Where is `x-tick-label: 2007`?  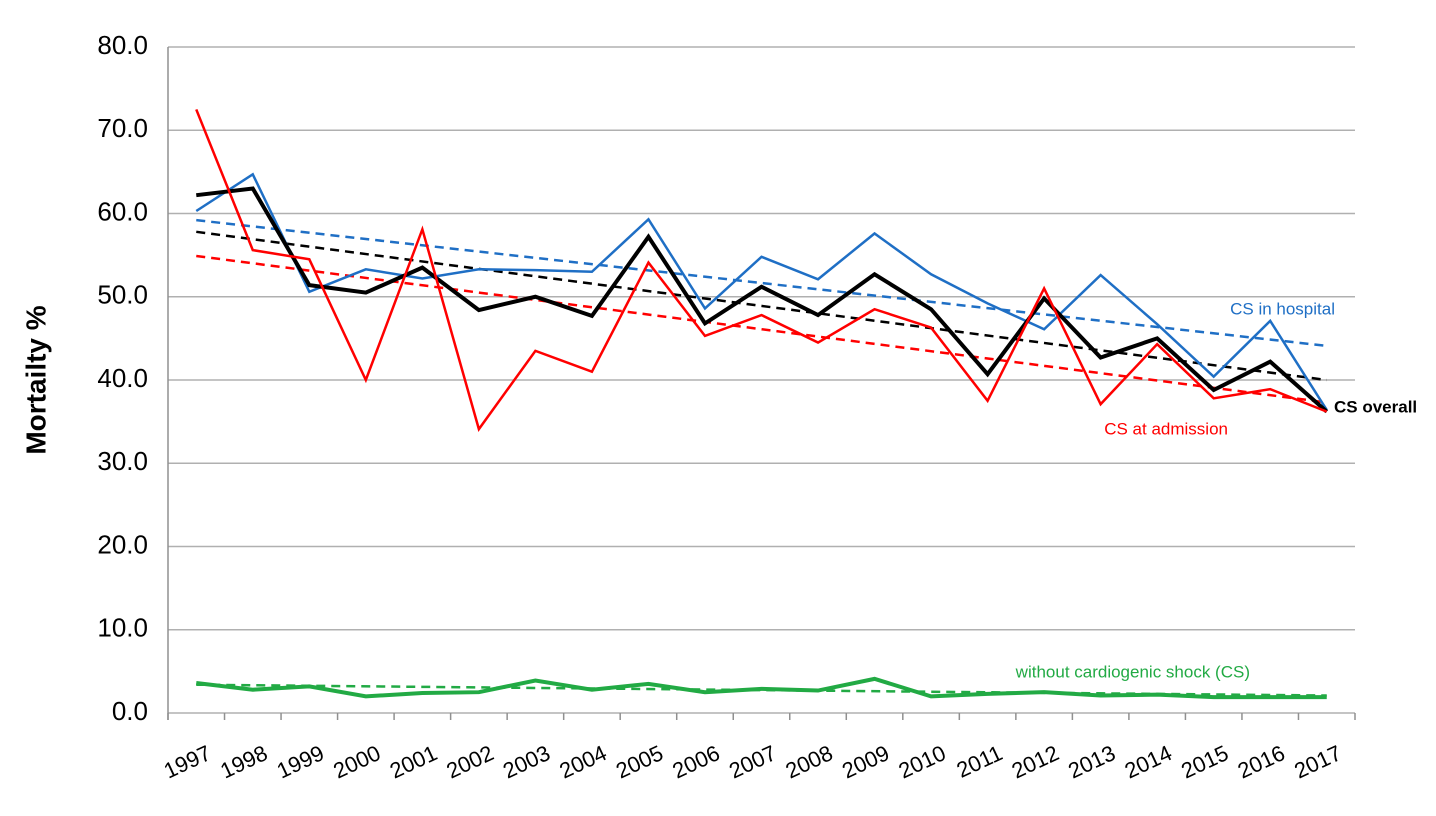 x-tick-label: 2007 is located at coordinates (752, 761).